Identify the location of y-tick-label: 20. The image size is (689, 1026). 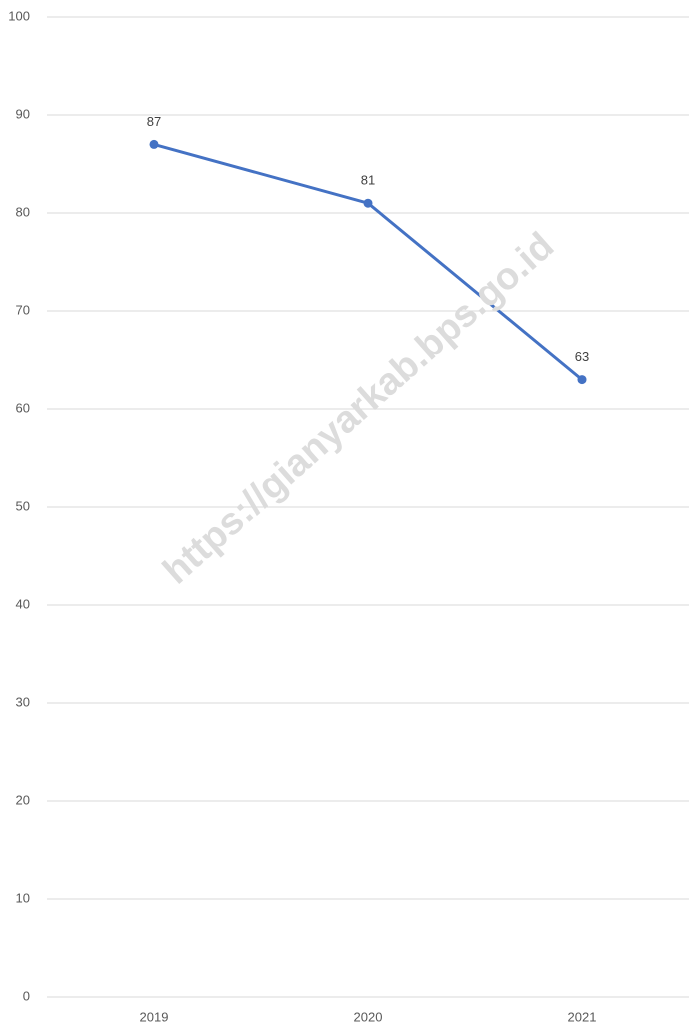
(23, 799).